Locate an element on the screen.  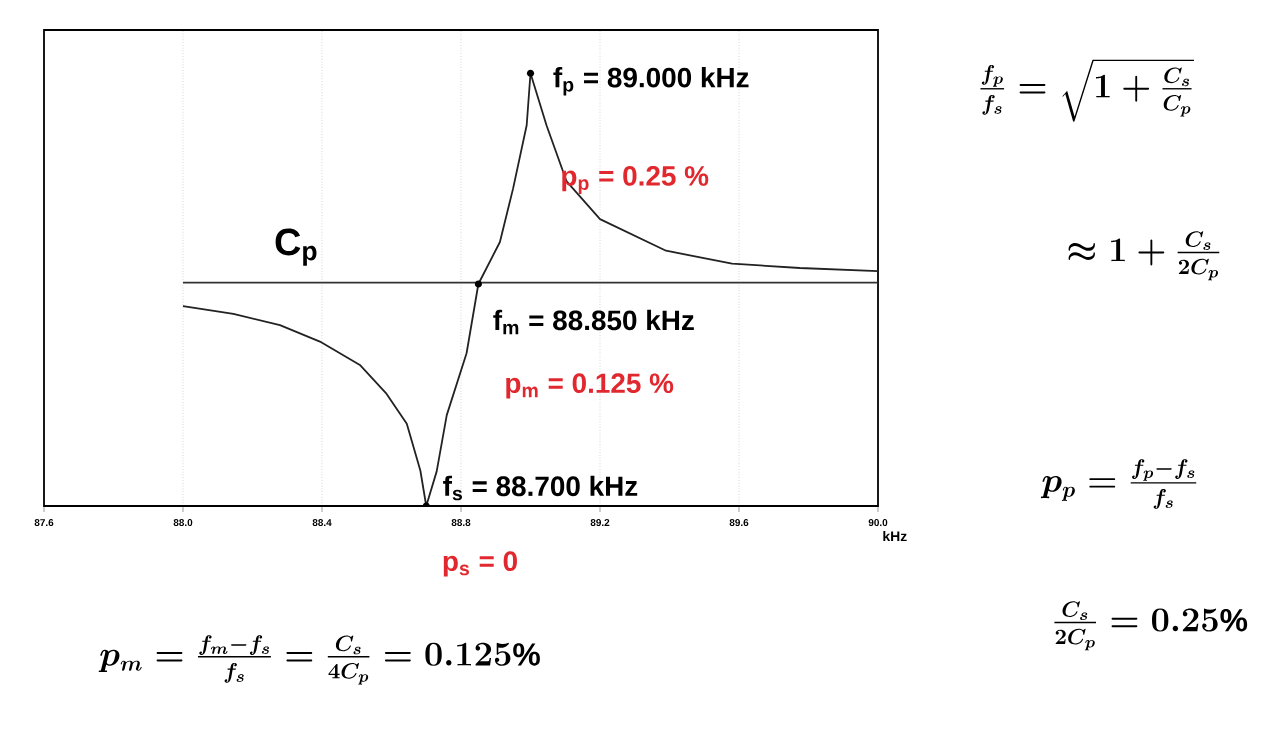
text: p$_{s}$ = 0 is located at coordinates (480, 564).